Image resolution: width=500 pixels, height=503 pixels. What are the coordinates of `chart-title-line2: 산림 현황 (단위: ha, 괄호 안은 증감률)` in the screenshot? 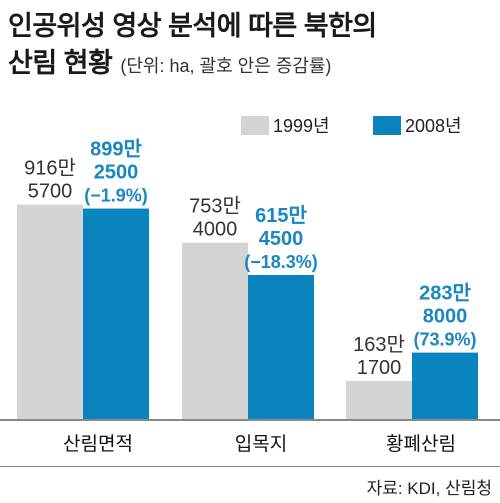 It's located at (169, 60).